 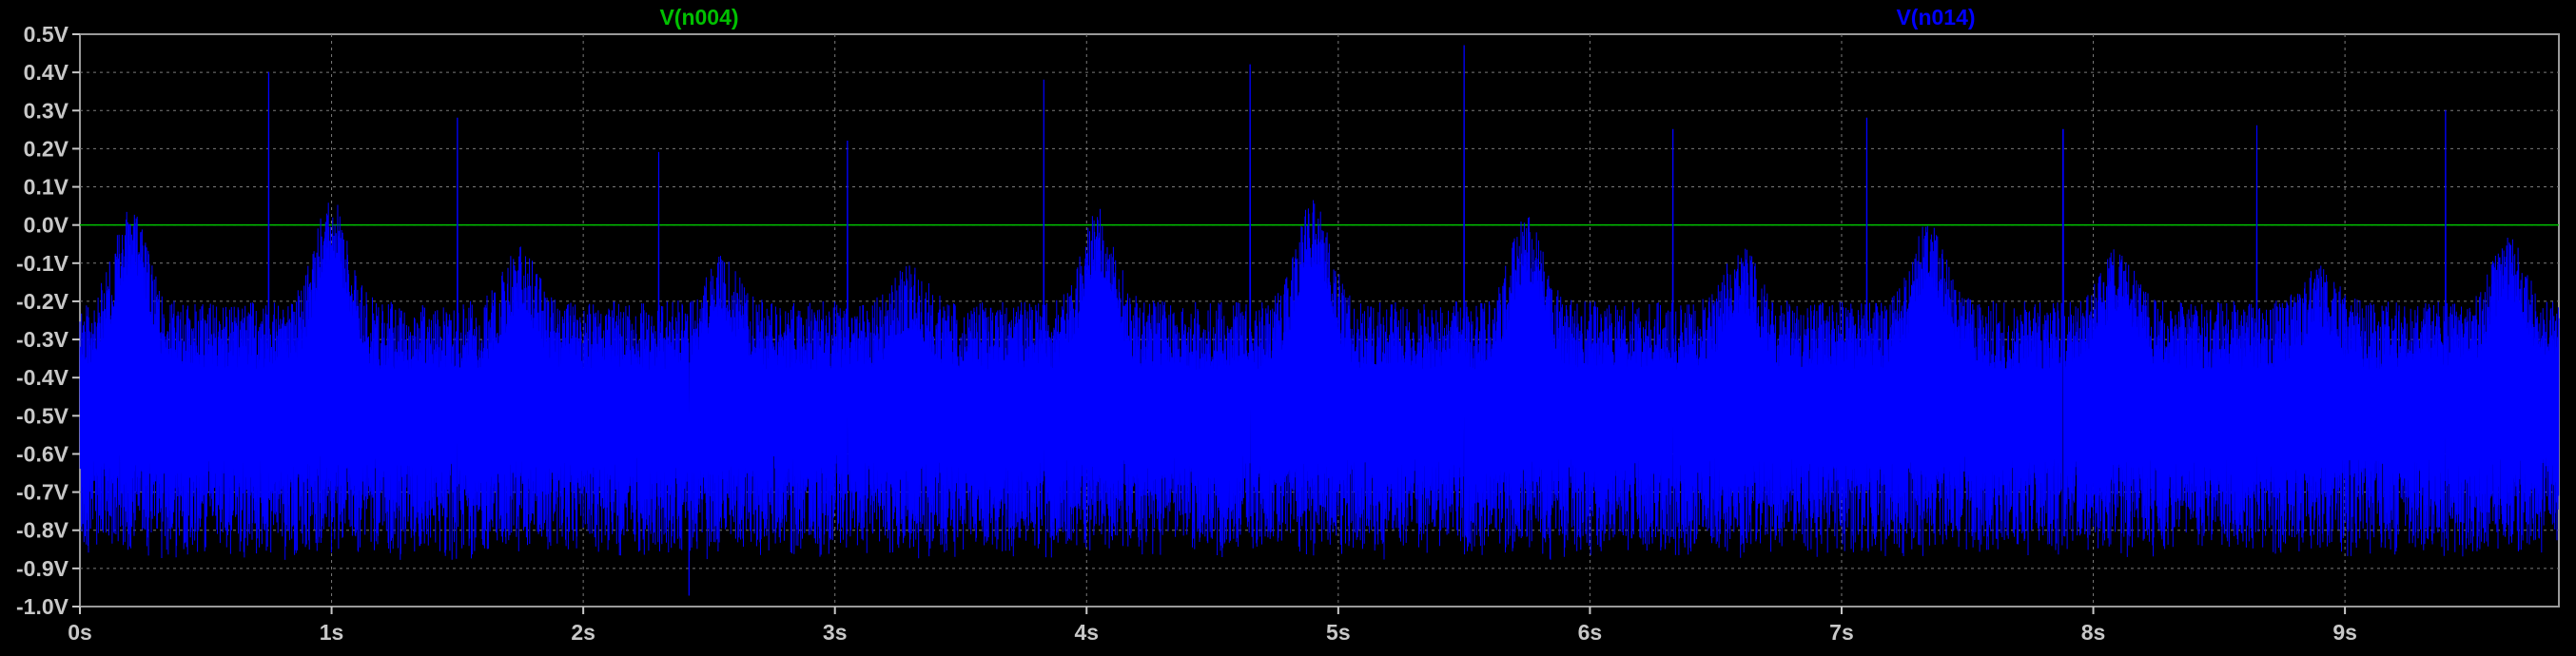 What do you see at coordinates (42, 453) in the screenshot?
I see `y-tick-label: -0.6V` at bounding box center [42, 453].